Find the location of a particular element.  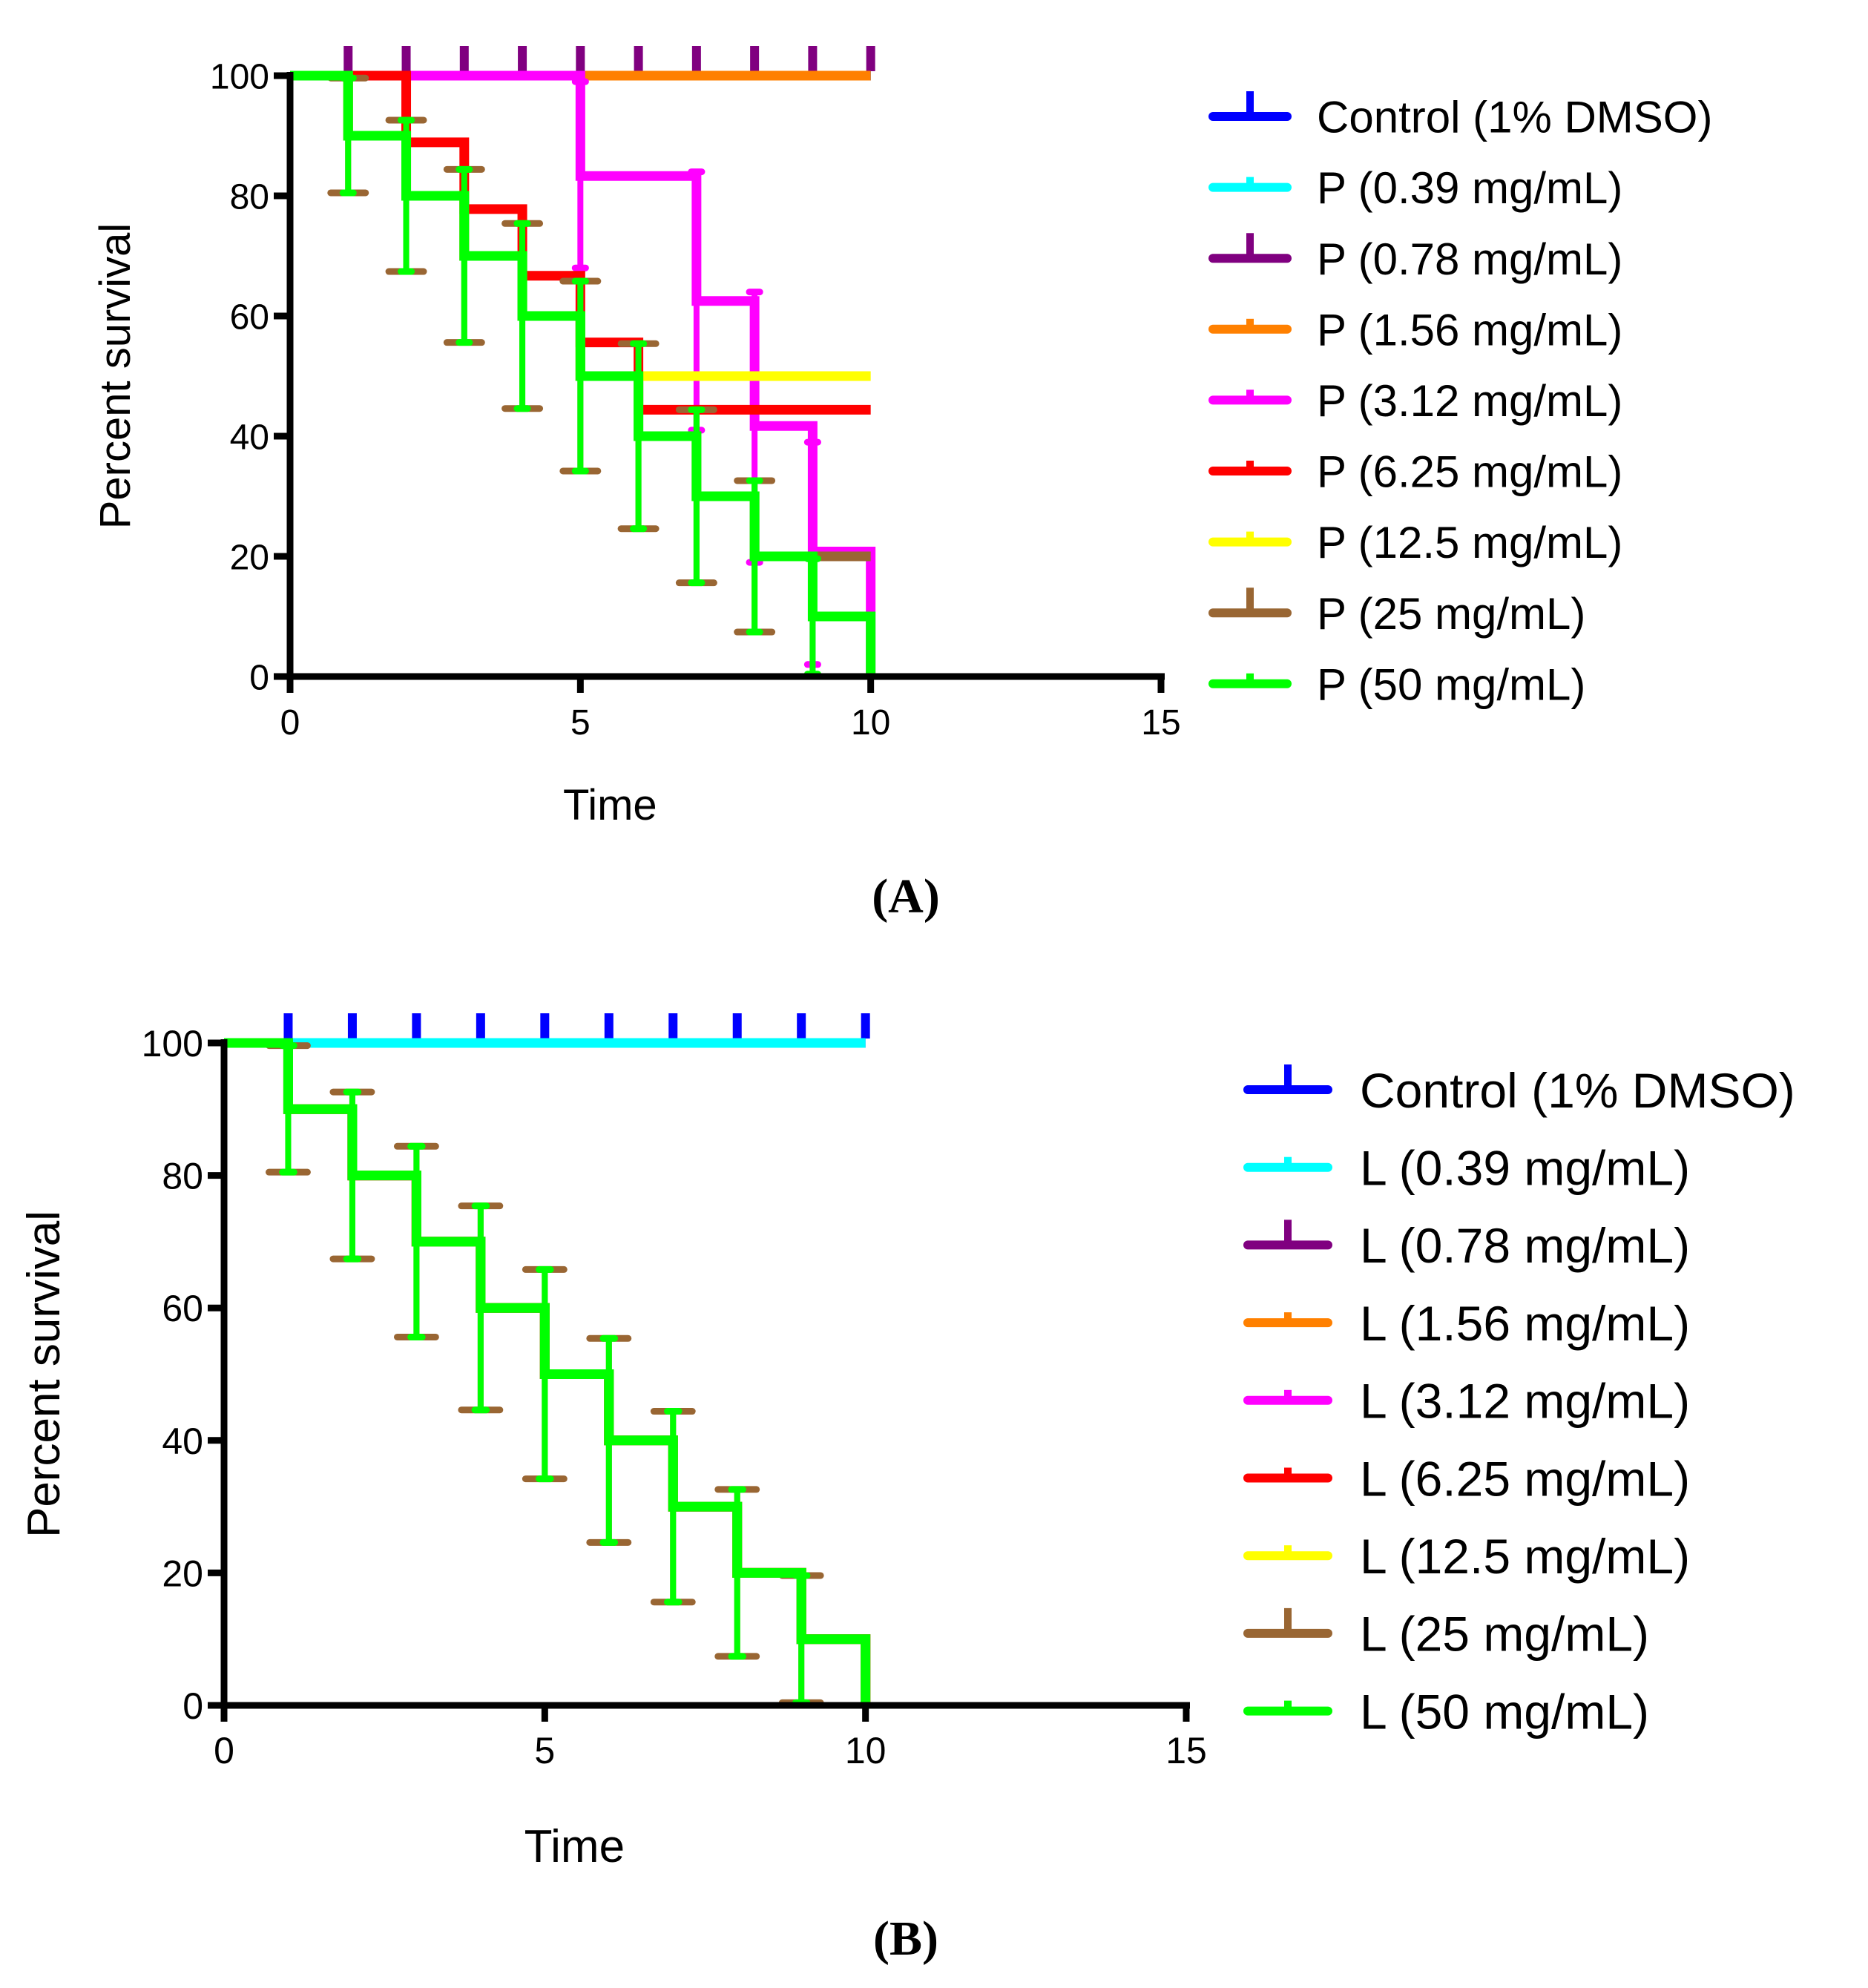

legend-item: L (25 mg/mL) is located at coordinates (1446, 1635).